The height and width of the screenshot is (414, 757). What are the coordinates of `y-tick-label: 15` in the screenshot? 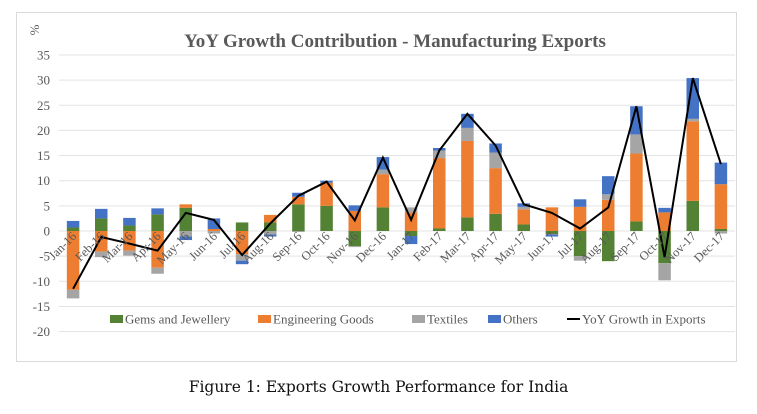 It's located at (43, 155).